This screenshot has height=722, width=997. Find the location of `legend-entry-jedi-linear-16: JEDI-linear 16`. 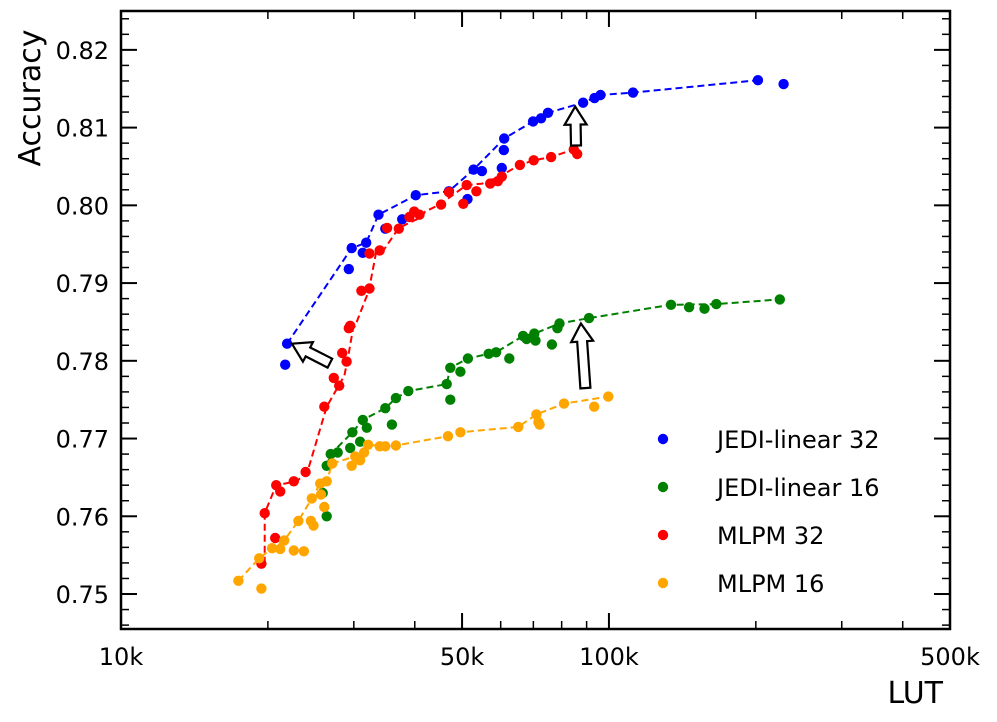

legend-entry-jedi-linear-16: JEDI-linear 16 is located at coordinates (768, 488).